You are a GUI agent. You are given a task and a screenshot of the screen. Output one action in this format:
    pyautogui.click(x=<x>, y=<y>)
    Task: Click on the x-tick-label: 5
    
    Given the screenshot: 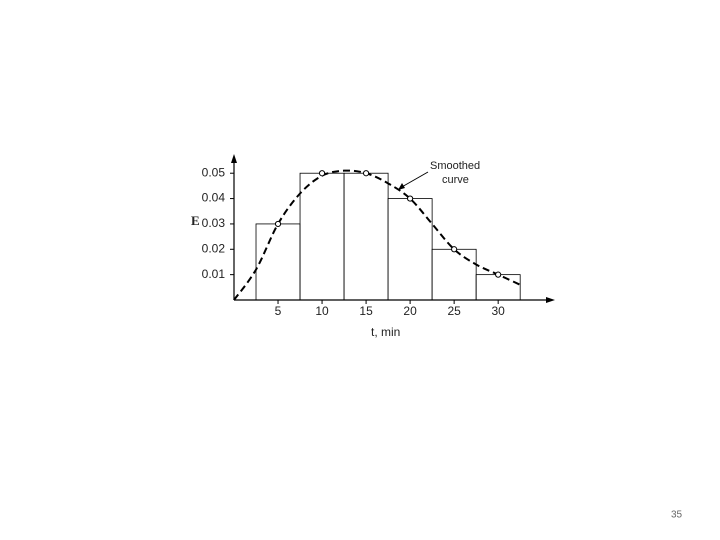 What is the action you would take?
    pyautogui.click(x=278, y=311)
    